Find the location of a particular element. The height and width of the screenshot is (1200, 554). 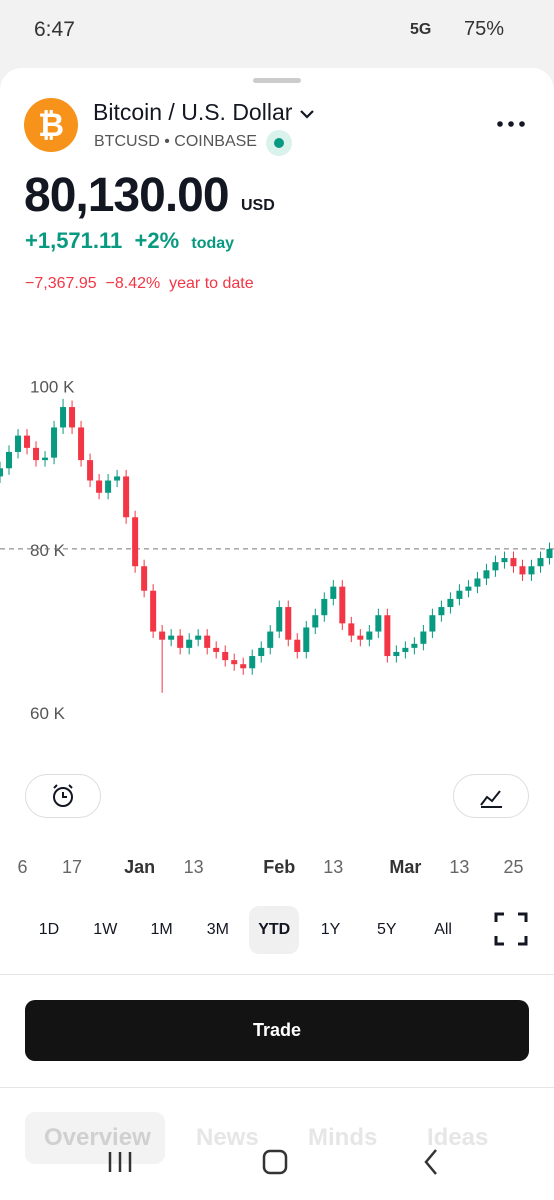

range-button: 1D is located at coordinates (49, 929).